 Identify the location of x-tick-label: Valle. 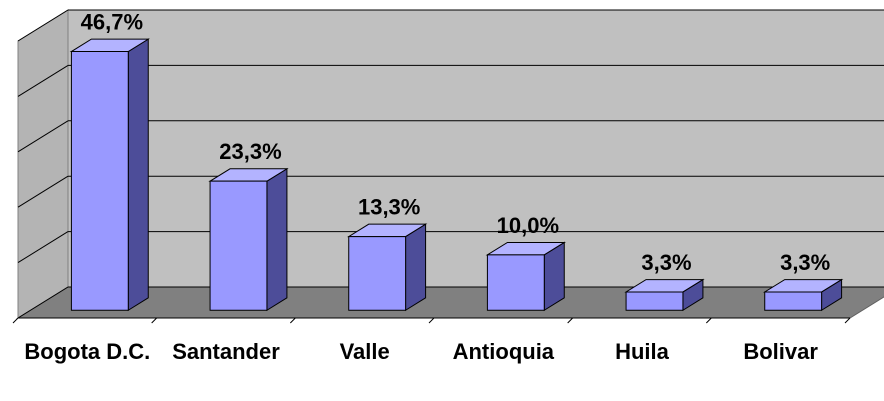
(364, 351).